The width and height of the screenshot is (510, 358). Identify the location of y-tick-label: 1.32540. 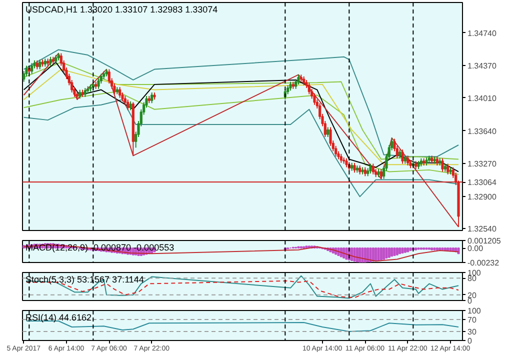
(482, 229).